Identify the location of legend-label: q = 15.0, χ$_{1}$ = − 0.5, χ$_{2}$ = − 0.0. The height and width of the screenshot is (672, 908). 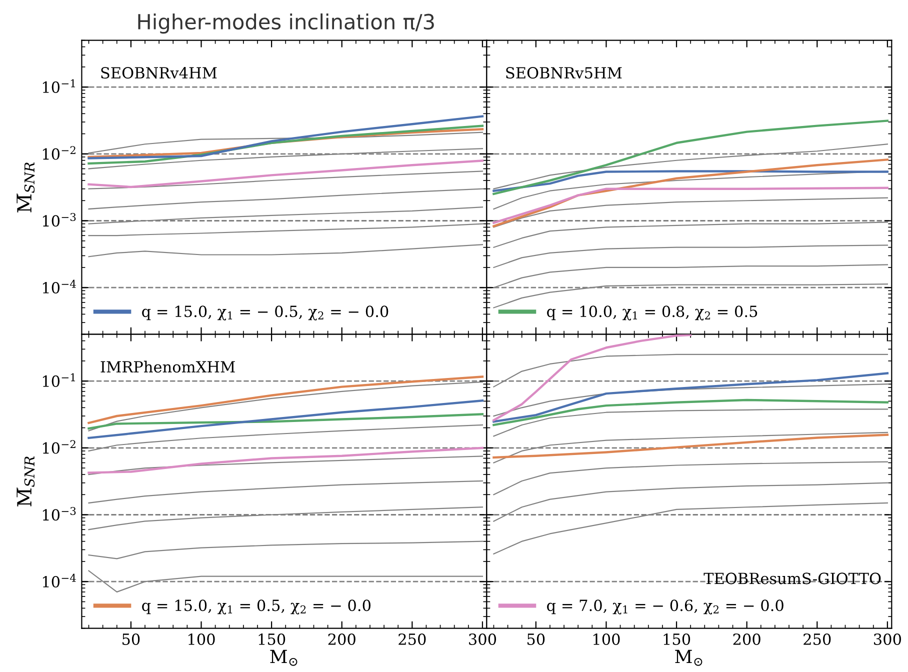
(265, 313).